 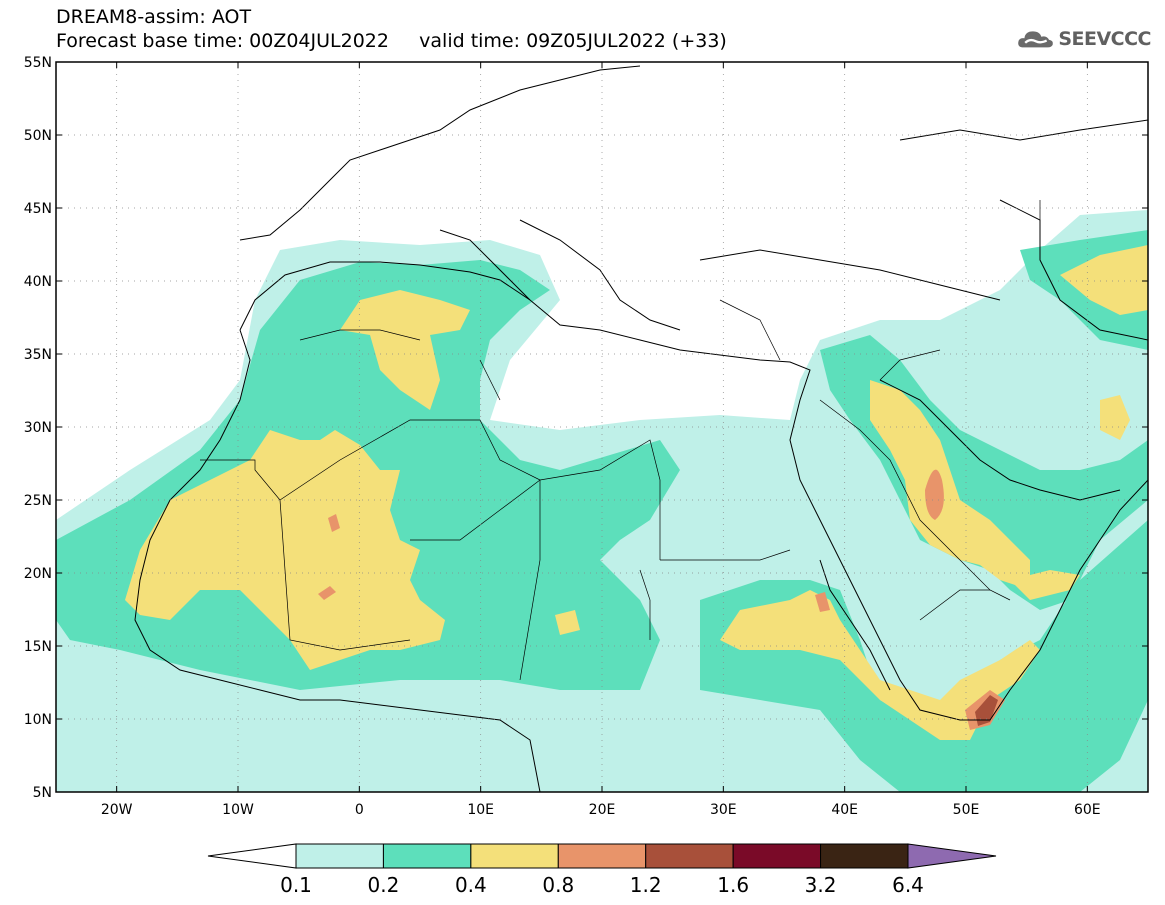 What do you see at coordinates (384, 885) in the screenshot?
I see `colorbar-label: 0.2` at bounding box center [384, 885].